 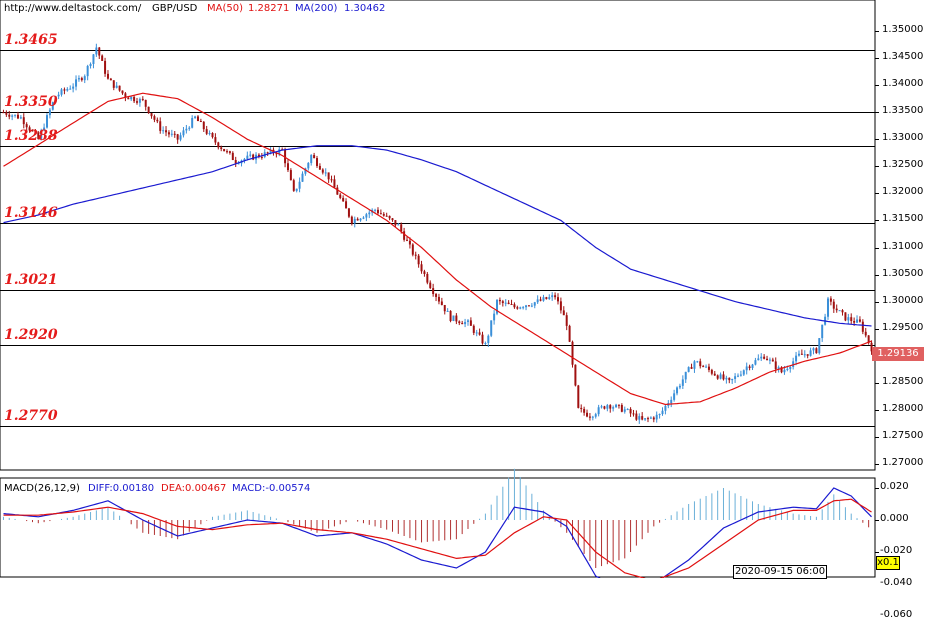 What do you see at coordinates (903, 327) in the screenshot?
I see `price-tick-label: 1.29500` at bounding box center [903, 327].